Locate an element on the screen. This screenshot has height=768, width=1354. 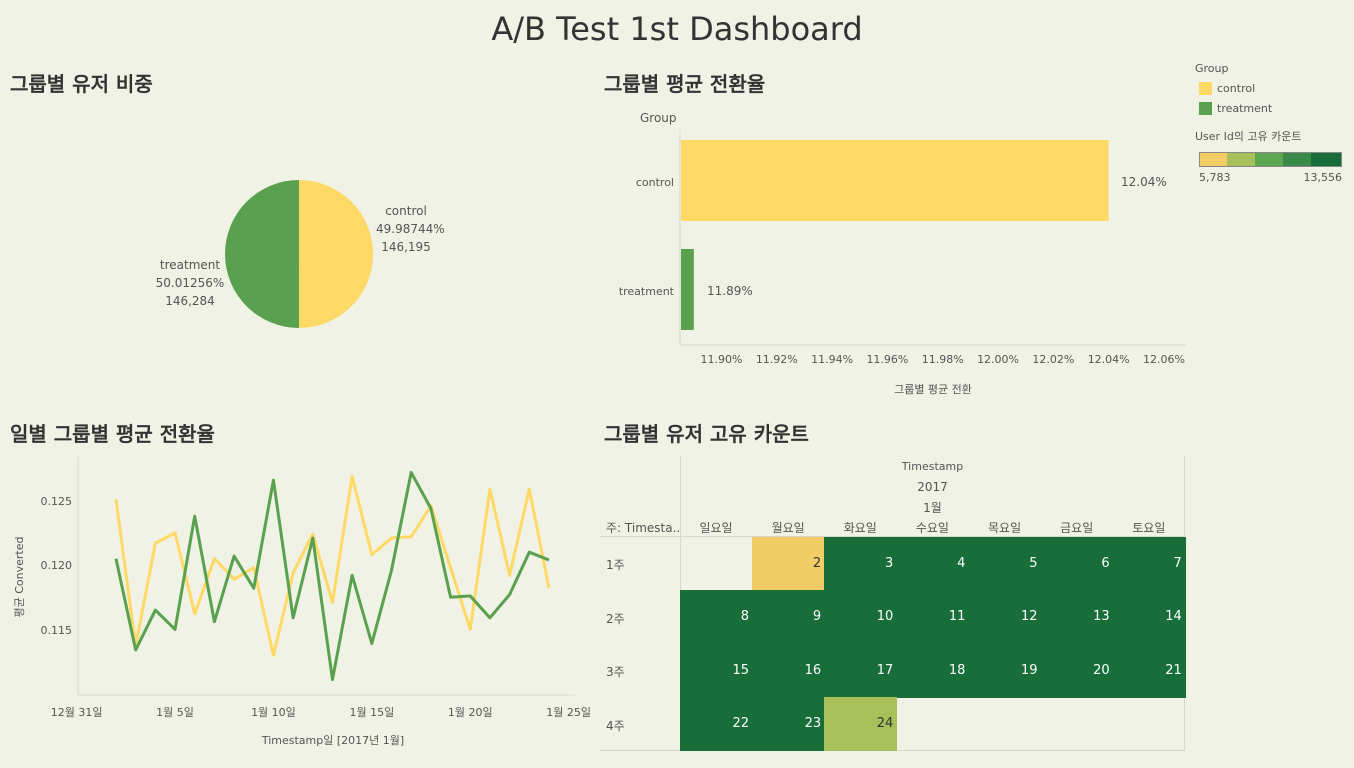
legend-min-label: 5,783 is located at coordinates (1215, 177).